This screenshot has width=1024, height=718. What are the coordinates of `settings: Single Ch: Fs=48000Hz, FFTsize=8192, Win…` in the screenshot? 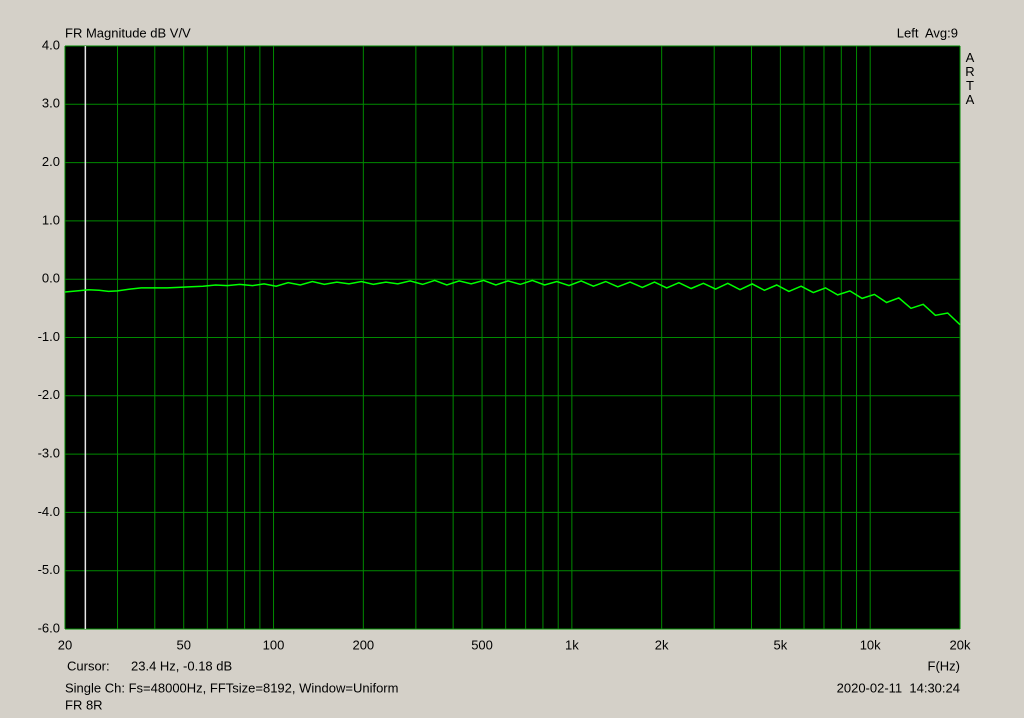 It's located at (231, 687).